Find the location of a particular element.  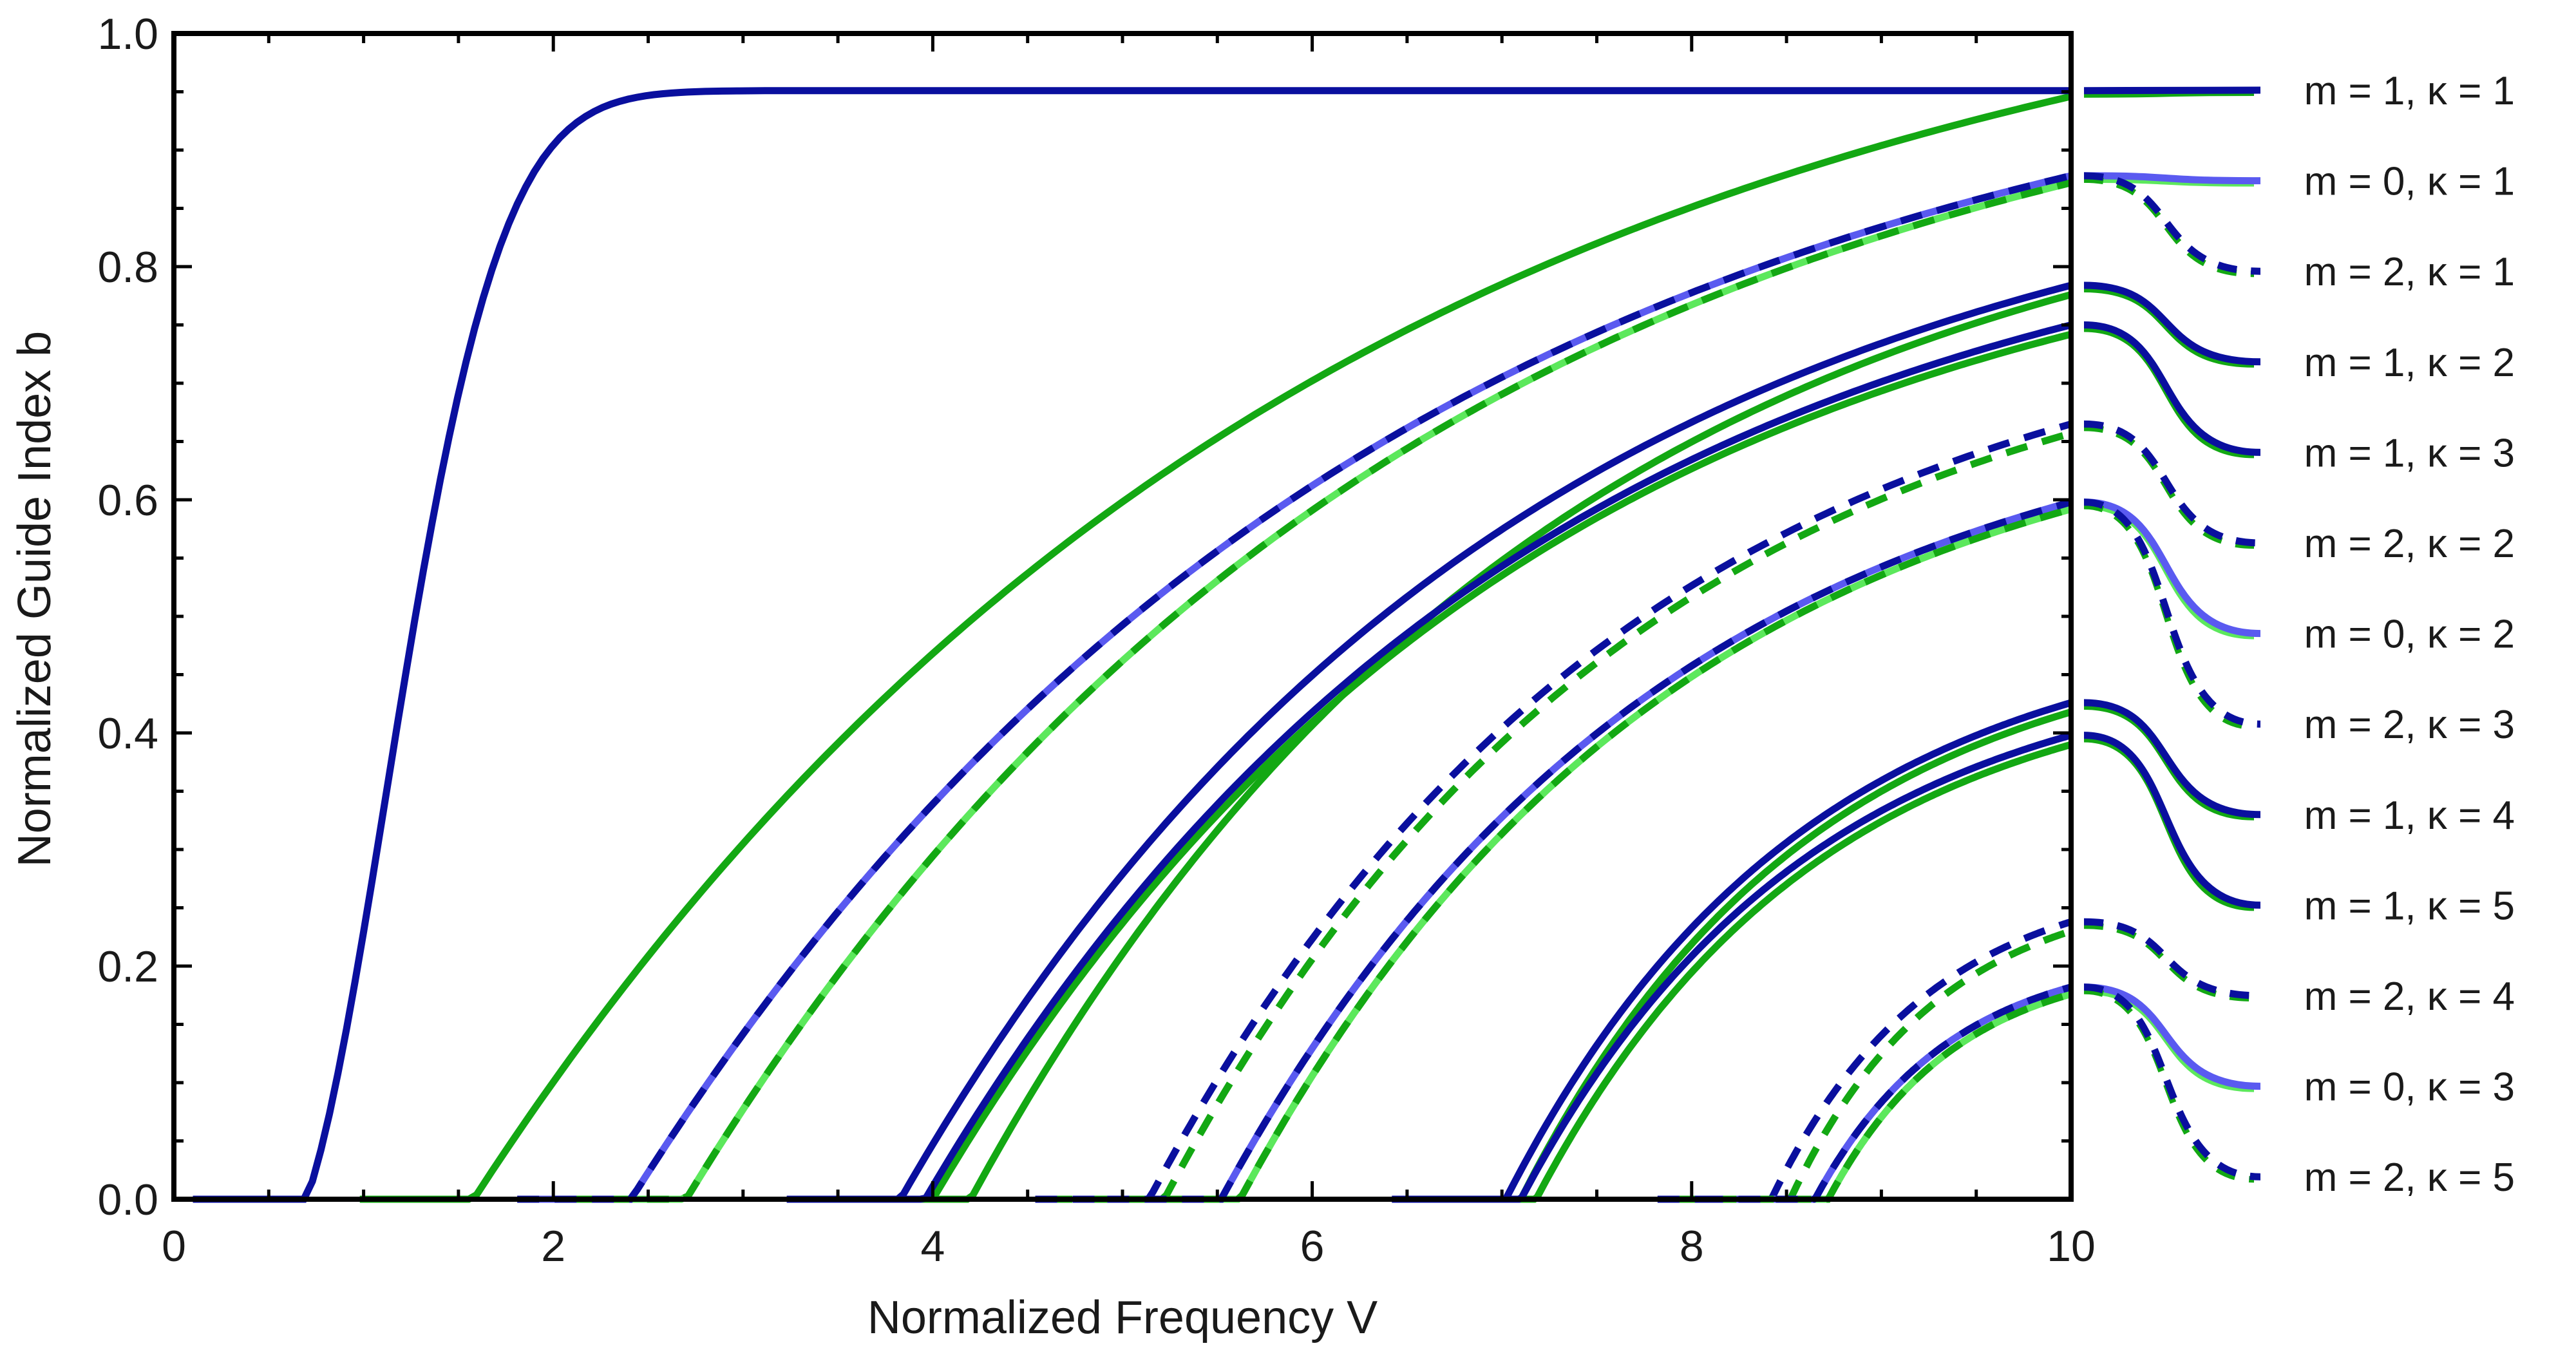

x-axis-title: Normalized Frequency V is located at coordinates (1123, 1317).